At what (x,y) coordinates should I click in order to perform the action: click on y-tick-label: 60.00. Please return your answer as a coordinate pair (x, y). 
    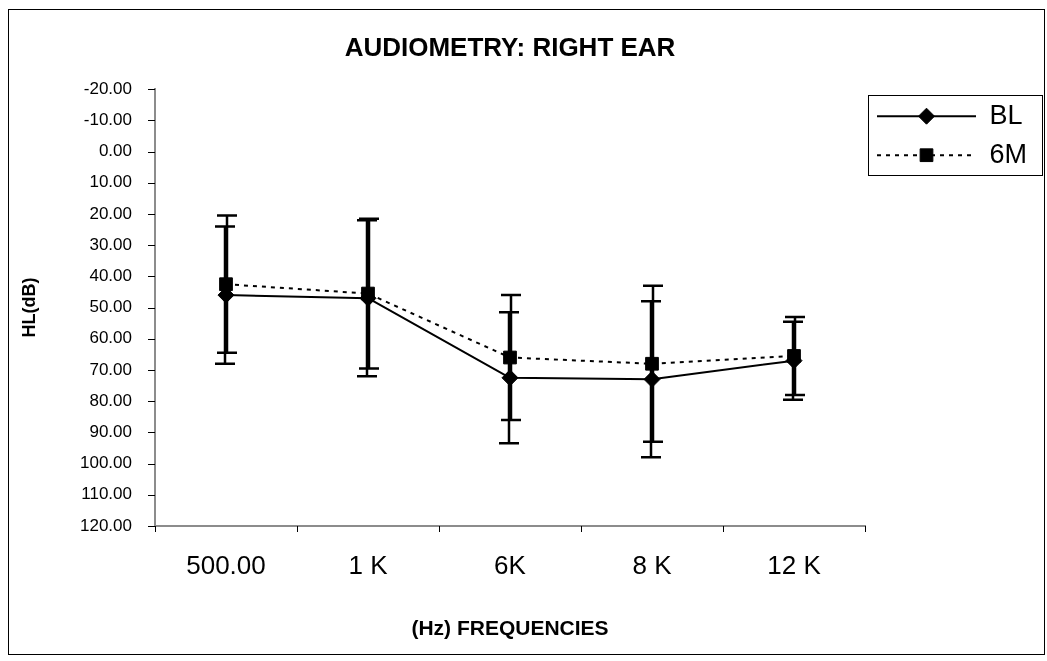
    Looking at the image, I should click on (110, 338).